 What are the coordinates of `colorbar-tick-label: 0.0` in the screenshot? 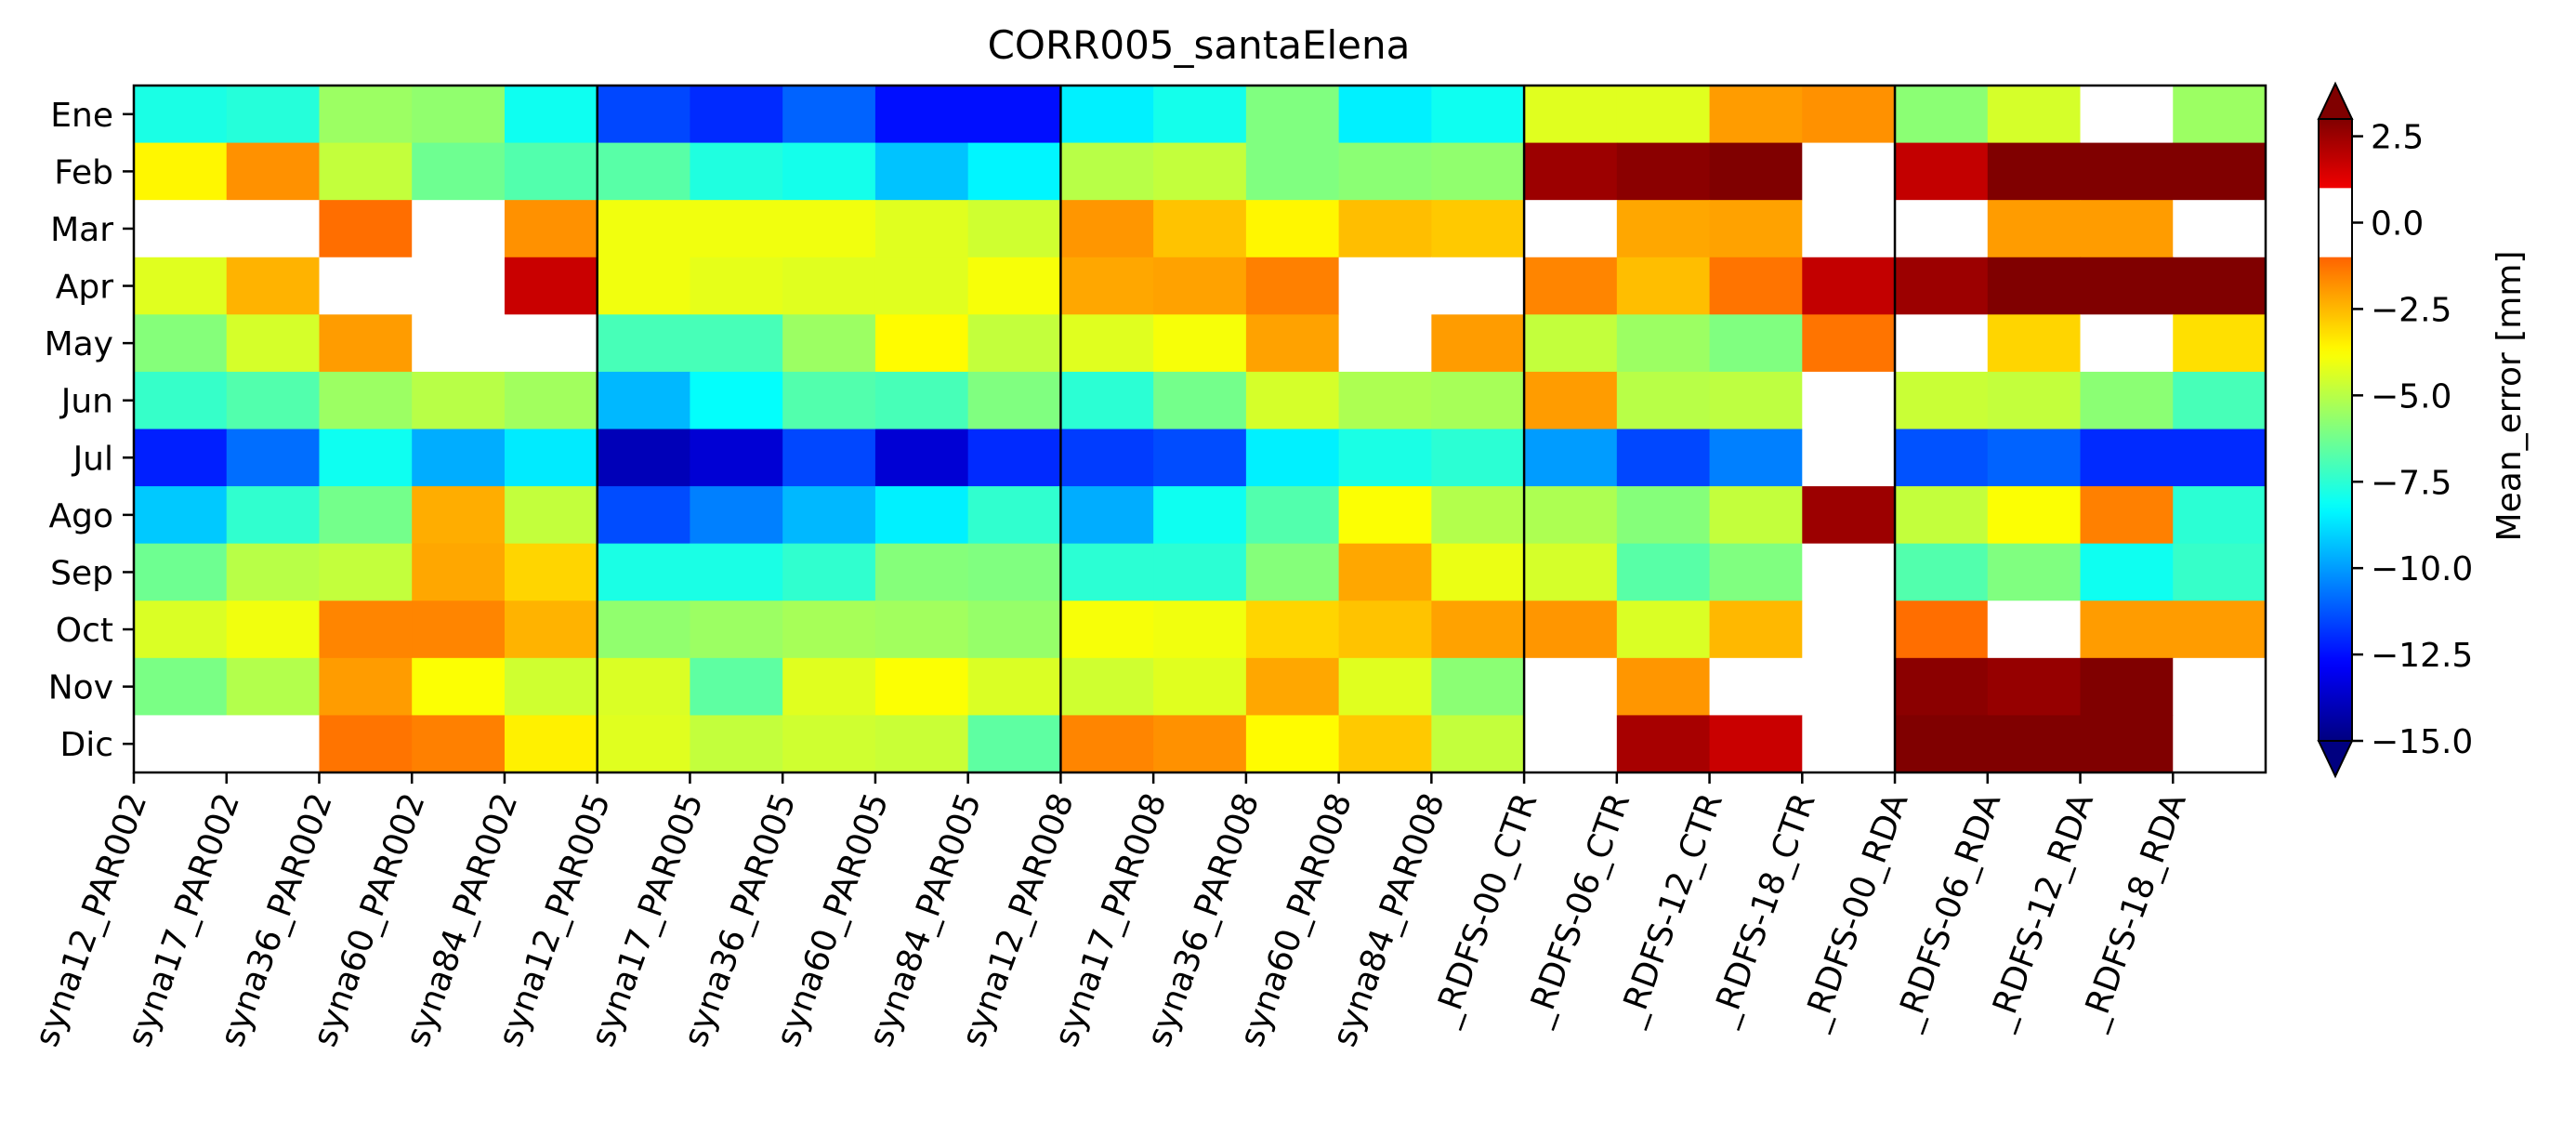 It's located at (2397, 224).